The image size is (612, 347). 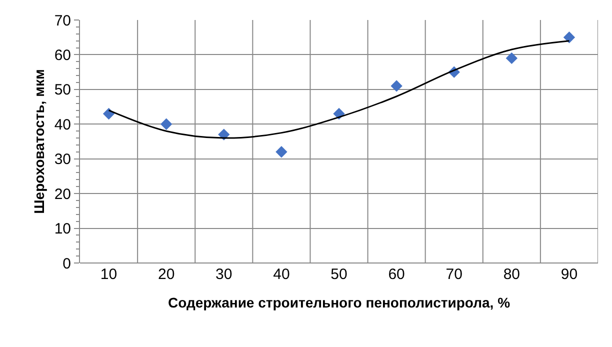 I want to click on x-tick-label: 60, so click(x=396, y=274).